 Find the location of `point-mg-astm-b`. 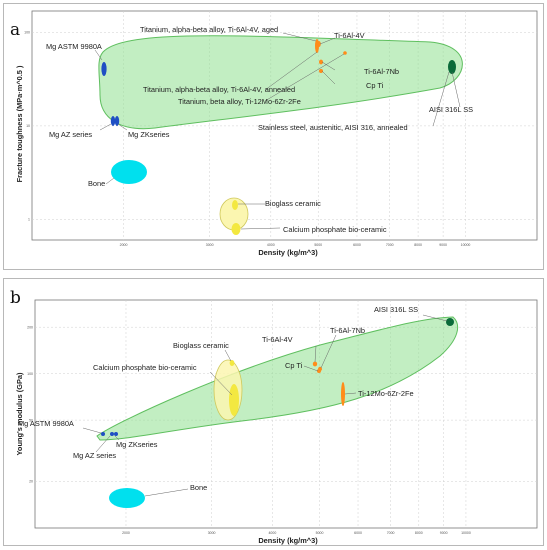

point-mg-astm-b is located at coordinates (103, 434).